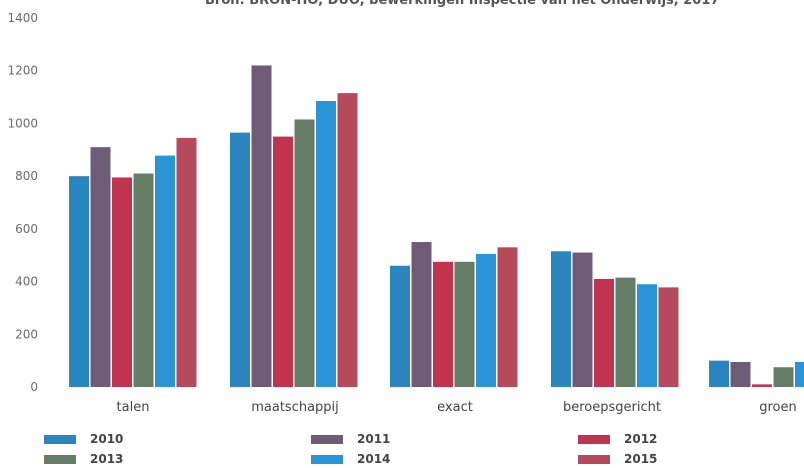 Image resolution: width=804 pixels, height=468 pixels. What do you see at coordinates (347, 240) in the screenshot?
I see `bar-maatschappij-2015` at bounding box center [347, 240].